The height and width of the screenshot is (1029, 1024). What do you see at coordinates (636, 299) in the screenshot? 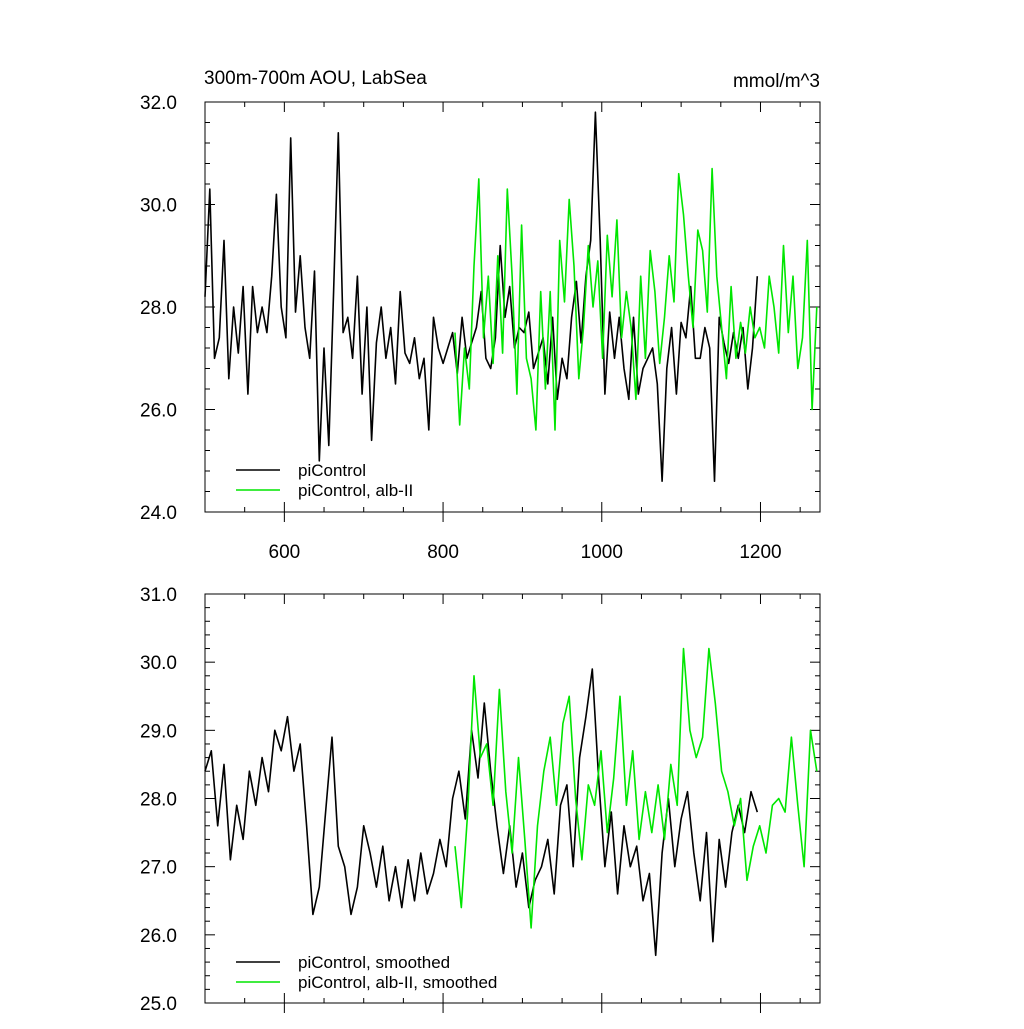
I see `series-line-picontrol-alb-ii` at bounding box center [636, 299].